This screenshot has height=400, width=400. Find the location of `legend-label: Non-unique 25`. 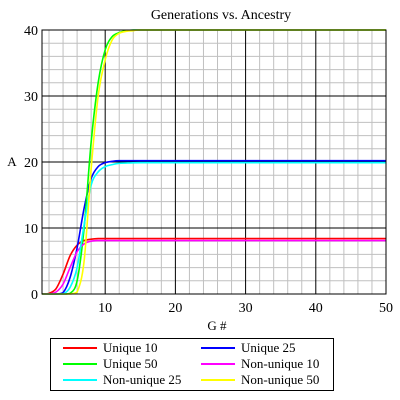

legend-label: Non-unique 25 is located at coordinates (142, 379).